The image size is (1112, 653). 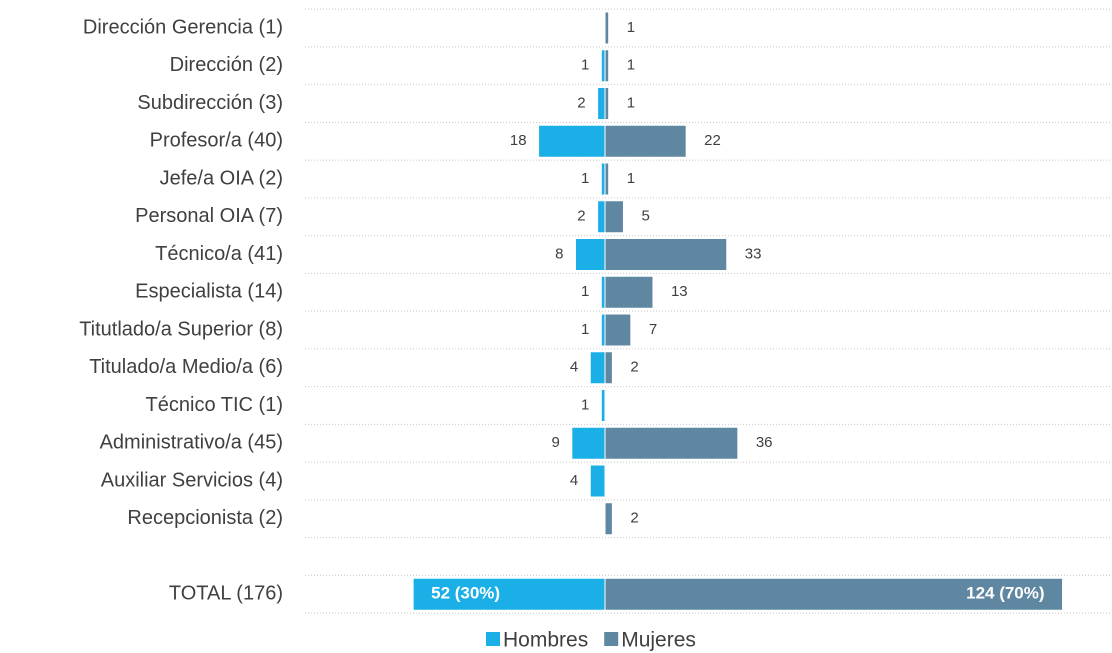 What do you see at coordinates (559, 253) in the screenshot?
I see `value-label: 8` at bounding box center [559, 253].